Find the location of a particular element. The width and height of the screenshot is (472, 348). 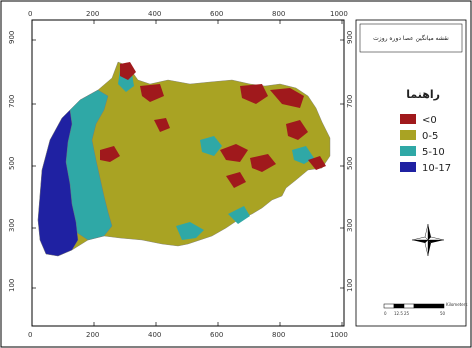

scale-label-0: 0 is located at coordinates (385, 313).